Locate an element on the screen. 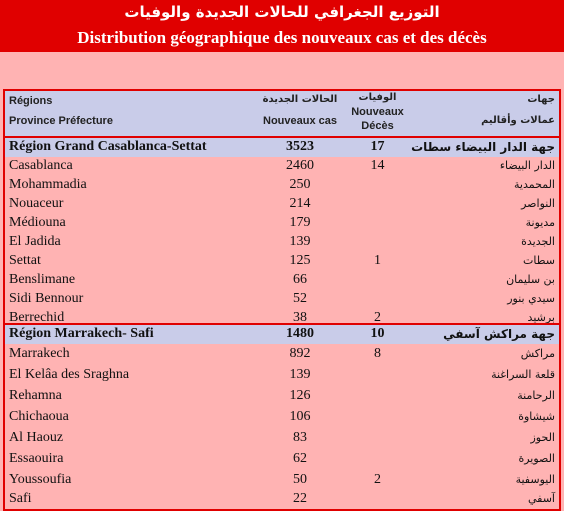  province-fr: Nouaceur is located at coordinates (36, 203).